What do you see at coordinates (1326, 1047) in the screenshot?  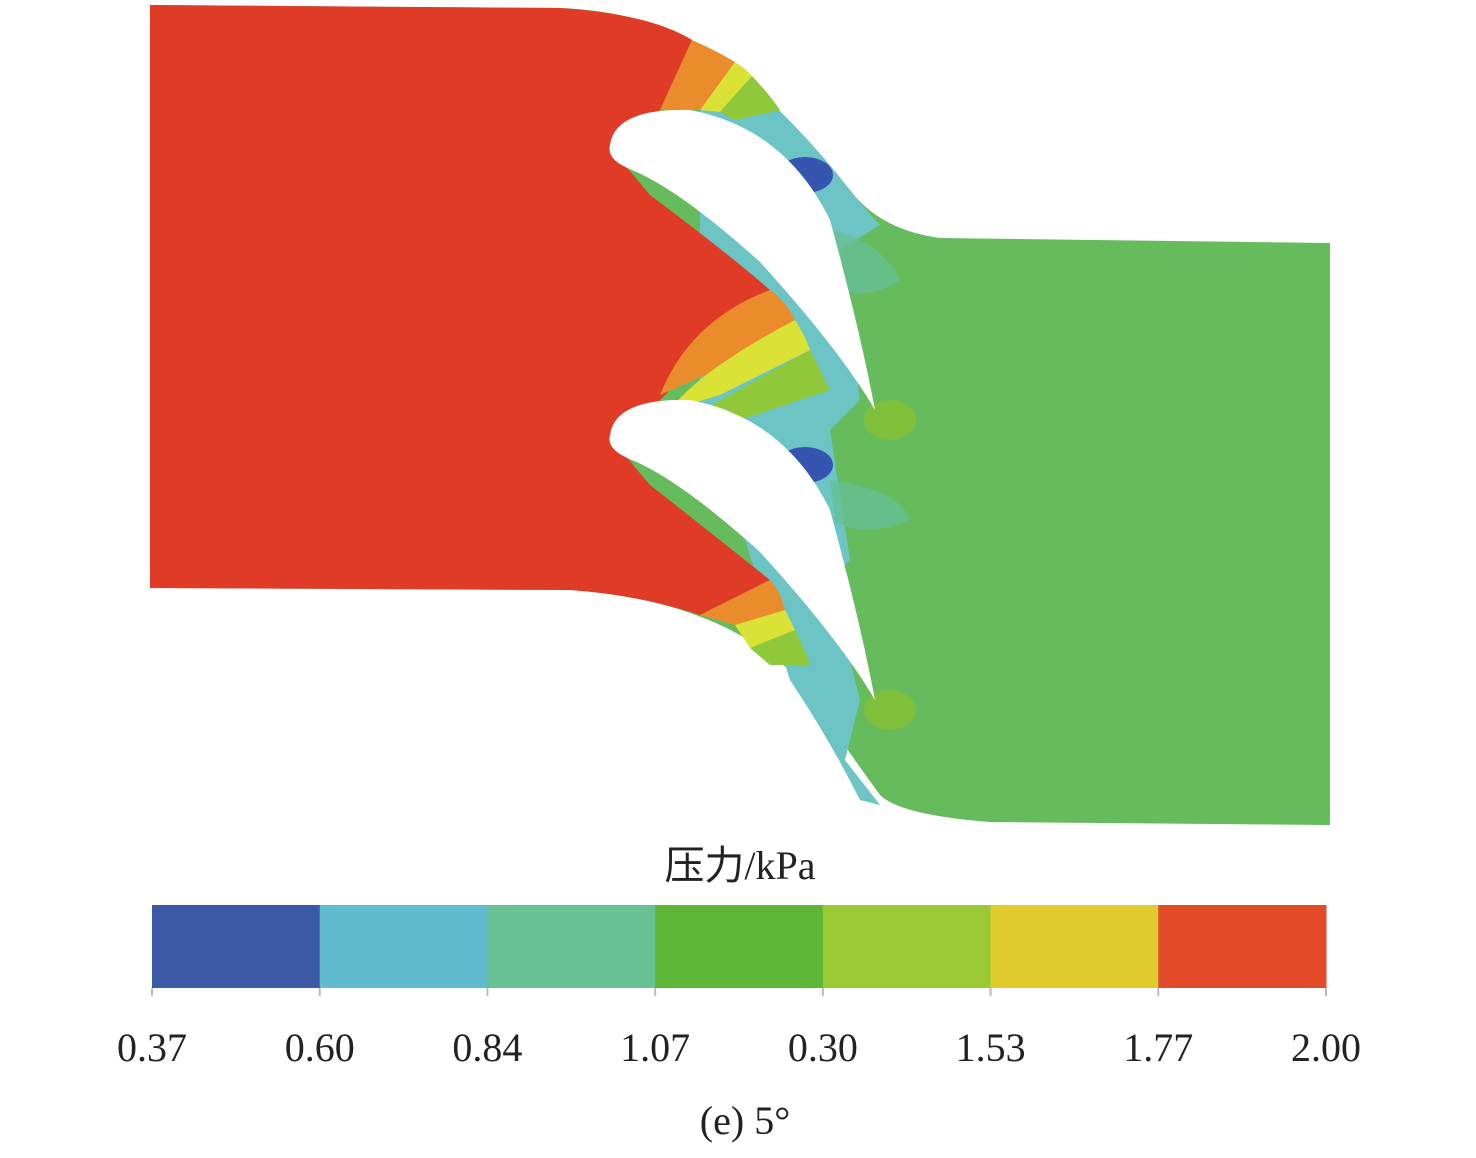 I see `colorbar-tick-label: 2.00` at bounding box center [1326, 1047].